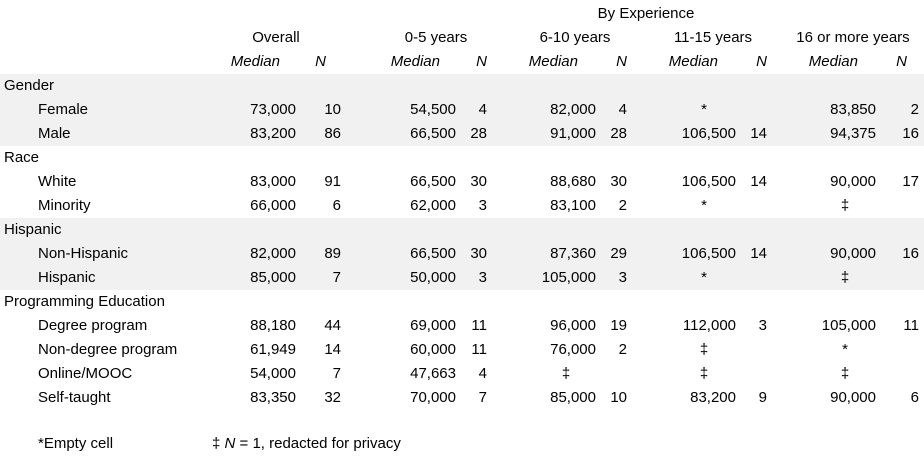 This screenshot has height=457, width=924. Describe the element at coordinates (462, 110) in the screenshot. I see `table-row: Female 73,000 10 54,500 4 82,000 4 * 83,850 2` at that location.